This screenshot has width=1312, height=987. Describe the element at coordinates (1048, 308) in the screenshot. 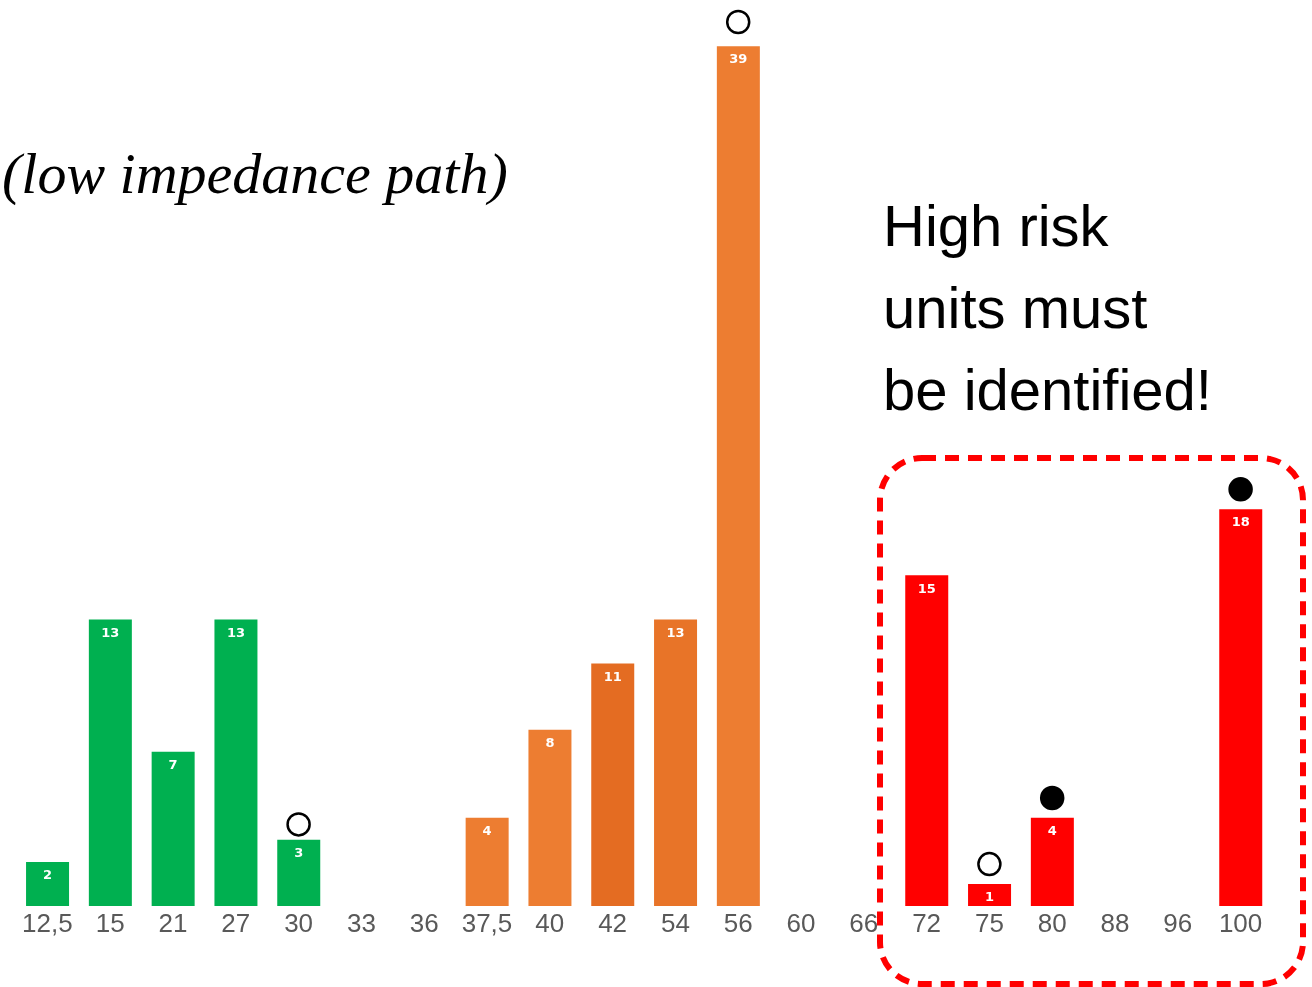

I see `annotation: High risk units must be identified!` at that location.